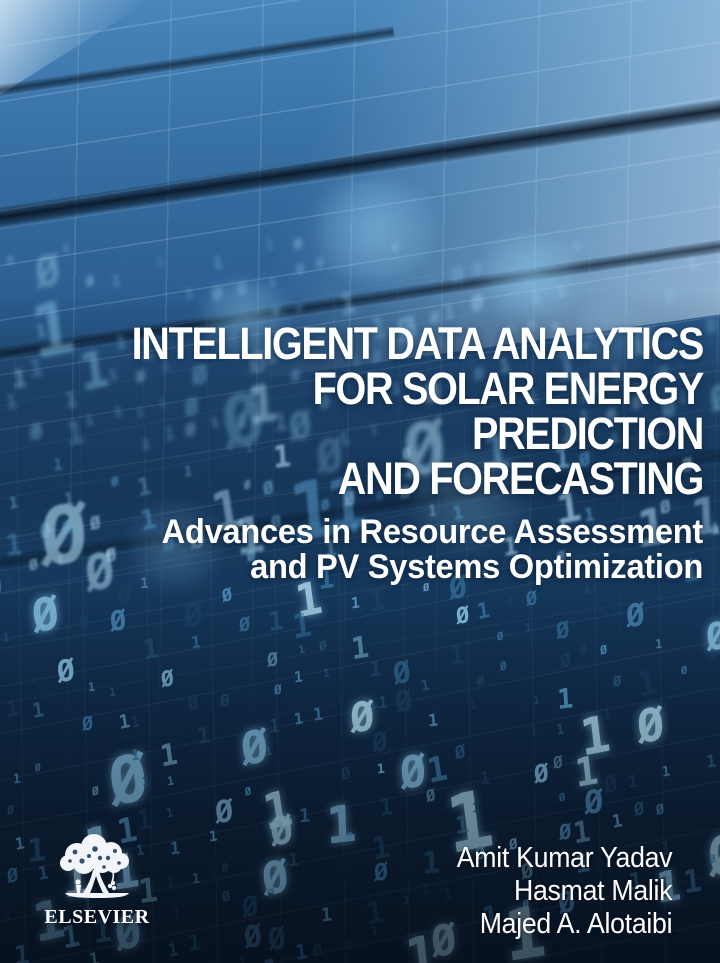 This screenshot has width=720, height=963. What do you see at coordinates (593, 891) in the screenshot?
I see `author-name: Hasmat Malik` at bounding box center [593, 891].